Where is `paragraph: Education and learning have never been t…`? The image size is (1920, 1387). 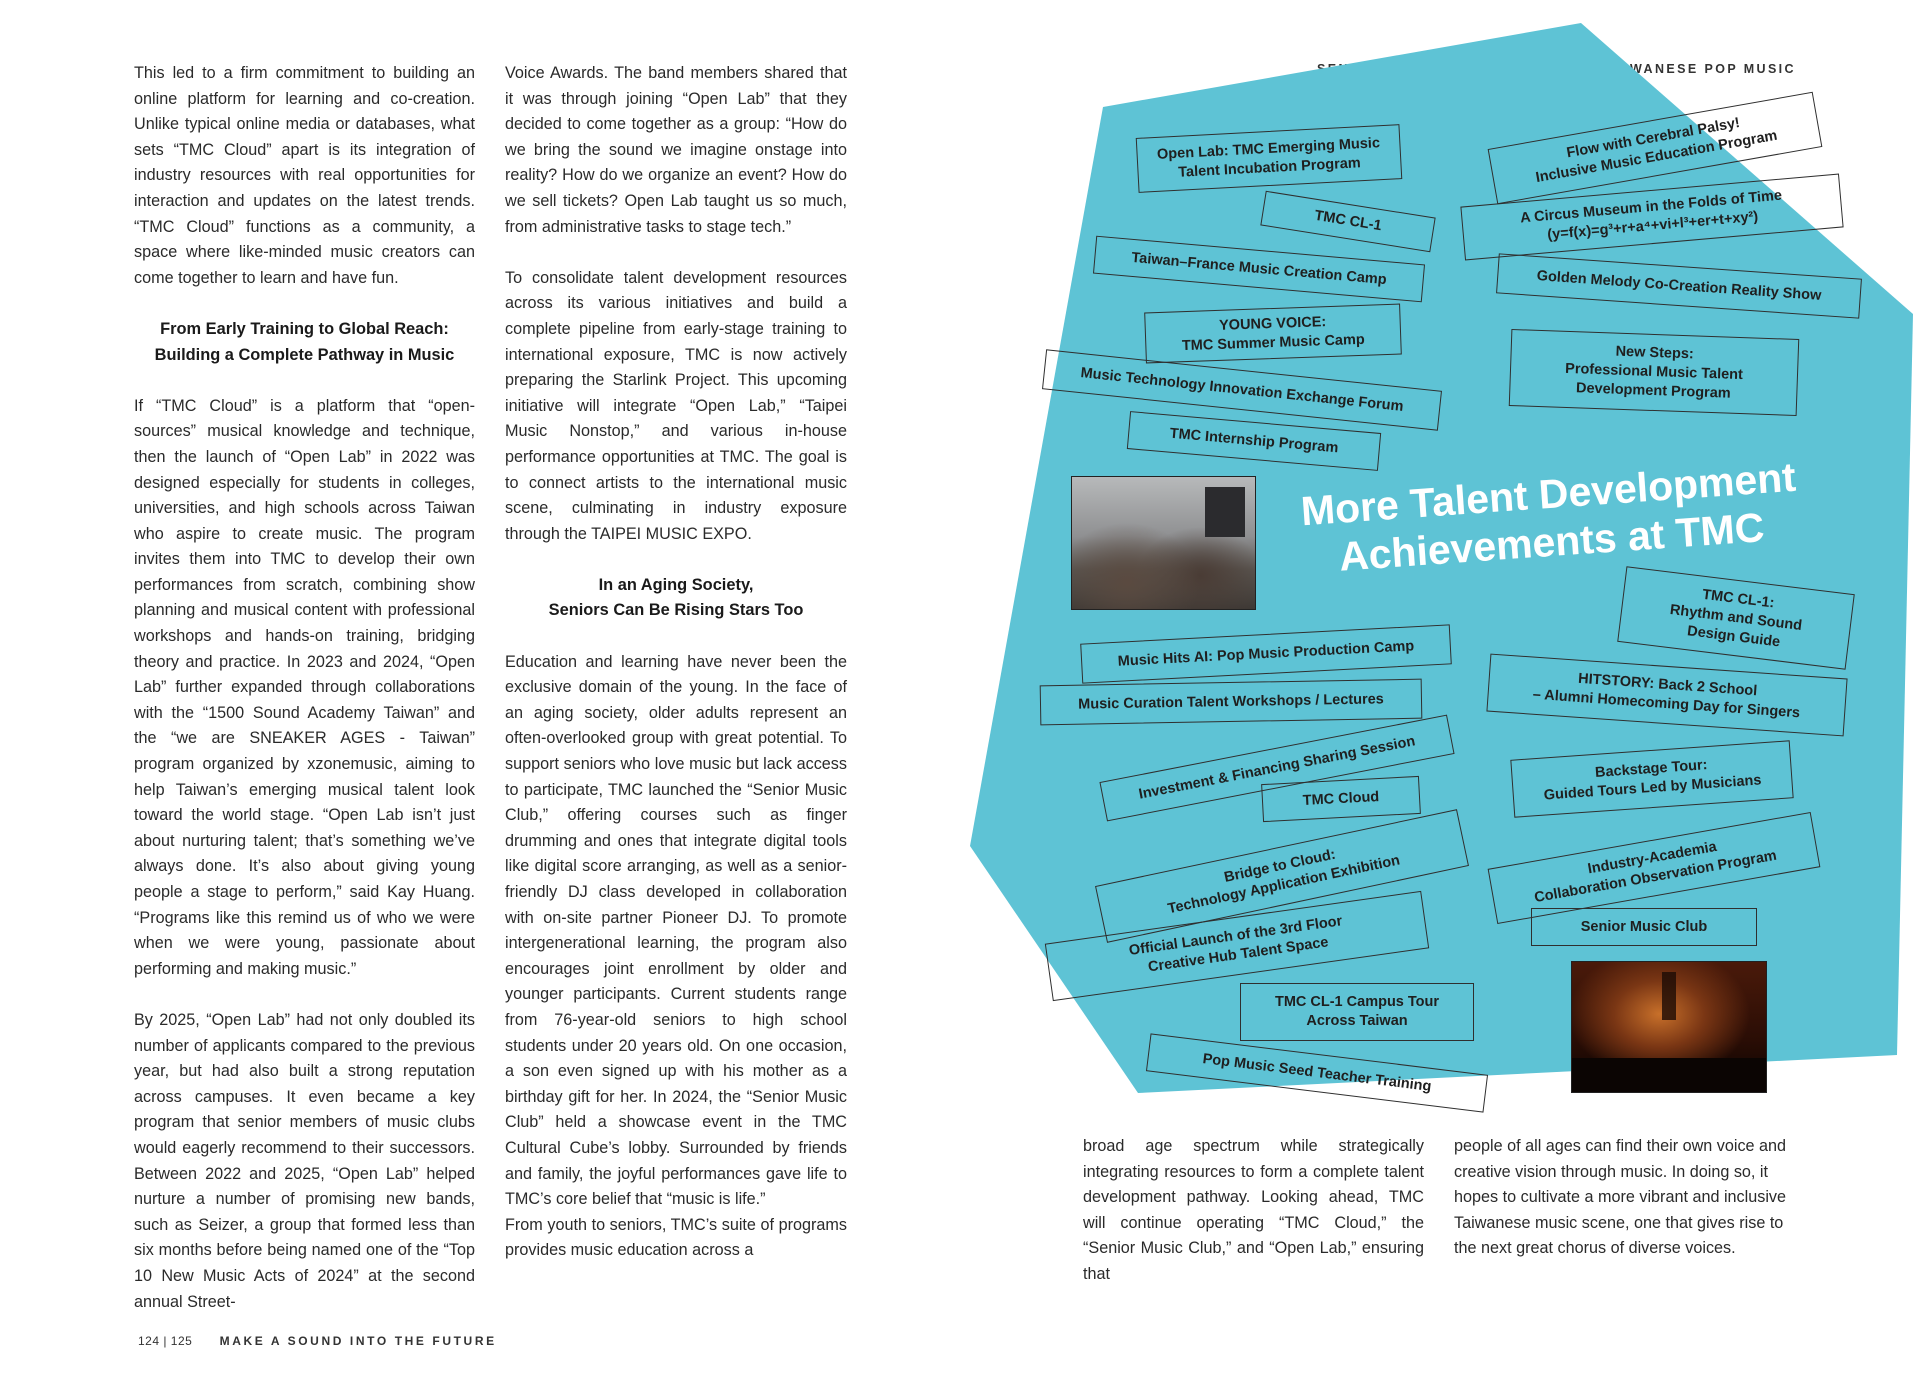 paragraph: Education and learning have never been t… is located at coordinates (676, 930).